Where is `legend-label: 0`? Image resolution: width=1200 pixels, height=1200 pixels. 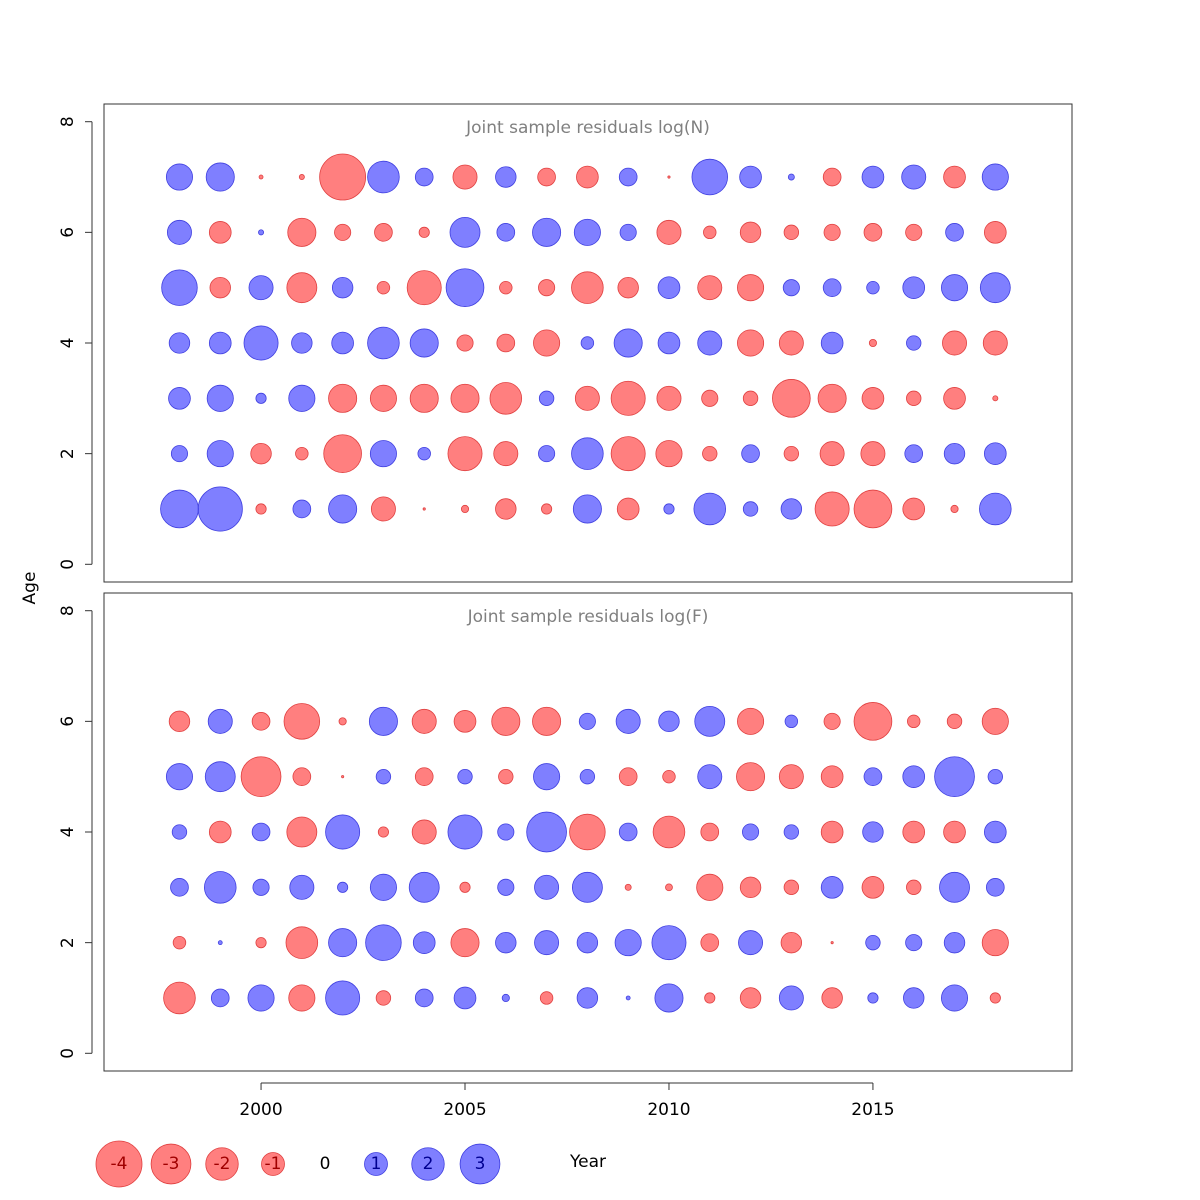
legend-label: 0 is located at coordinates (325, 1164).